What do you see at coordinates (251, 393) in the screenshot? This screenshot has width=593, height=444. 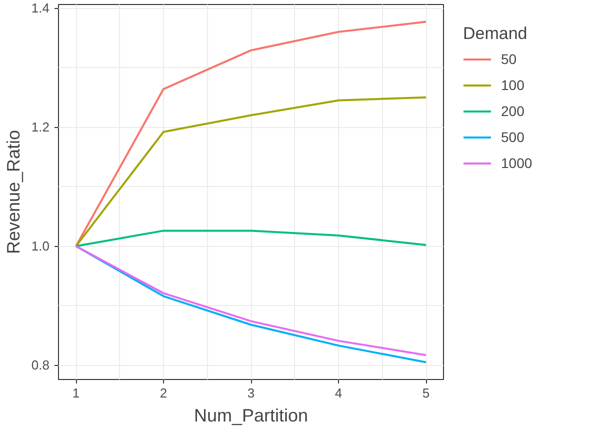 I see `x-tick-label: 3` at bounding box center [251, 393].